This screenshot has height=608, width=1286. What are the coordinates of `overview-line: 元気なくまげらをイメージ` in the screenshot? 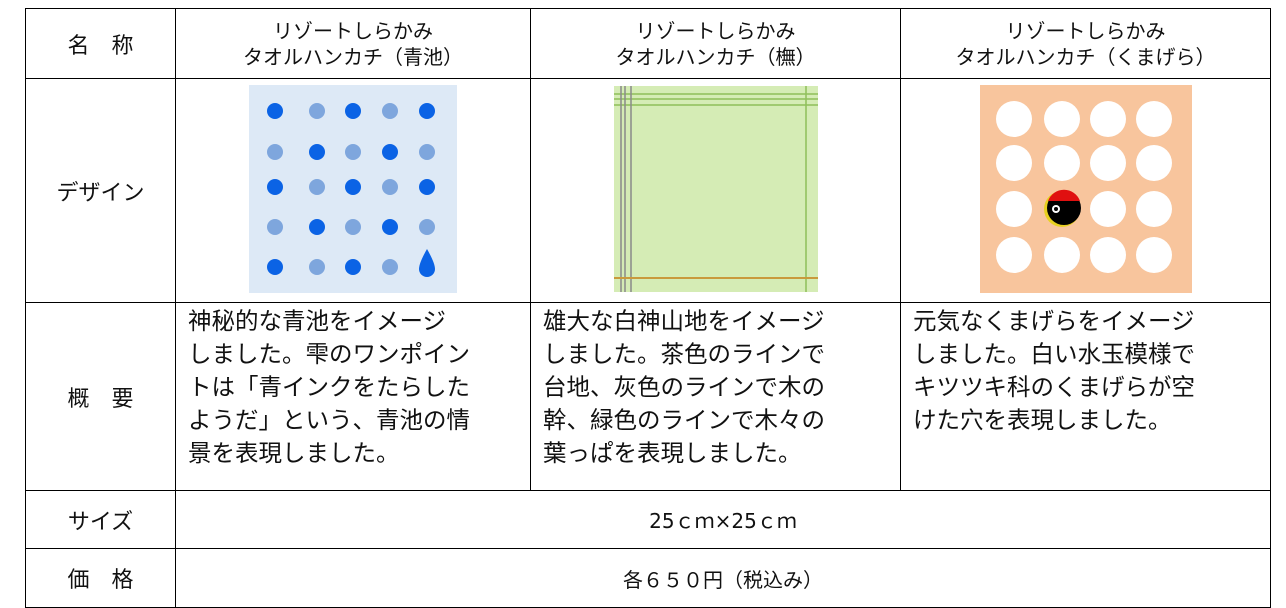 It's located at (1054, 321).